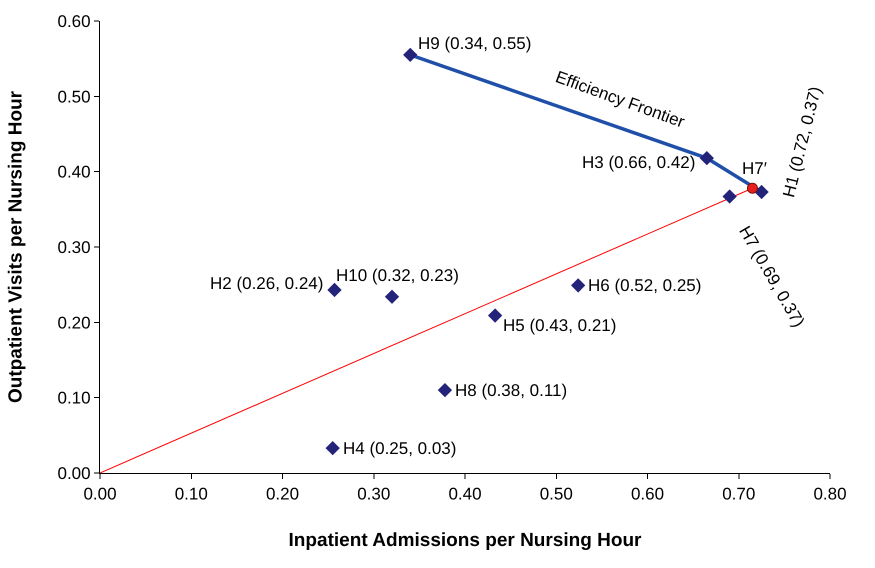  What do you see at coordinates (639, 162) in the screenshot?
I see `annotation: H3 (0.66, 0.42)` at bounding box center [639, 162].